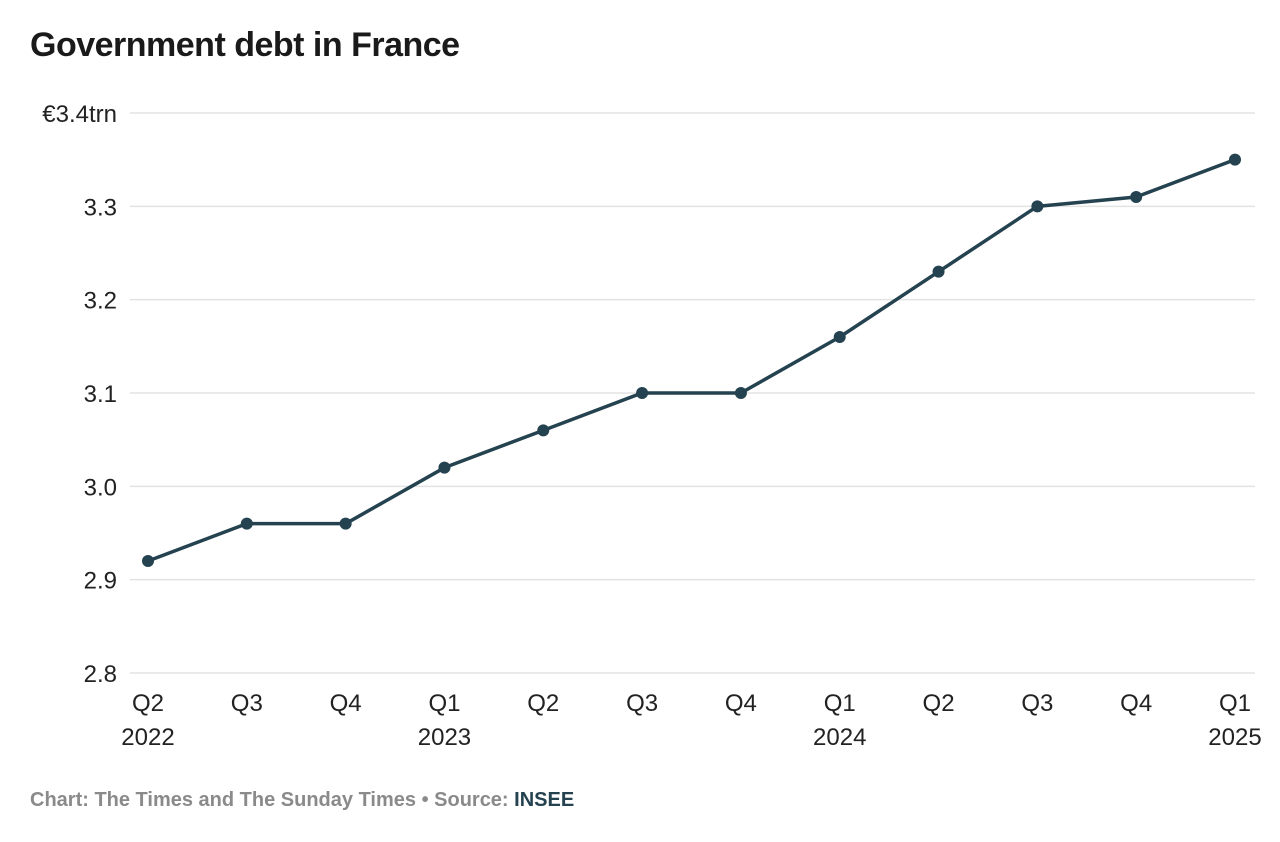 This screenshot has height=842, width=1280. Describe the element at coordinates (100, 207) in the screenshot. I see `y-tick-label: 3.3` at that location.